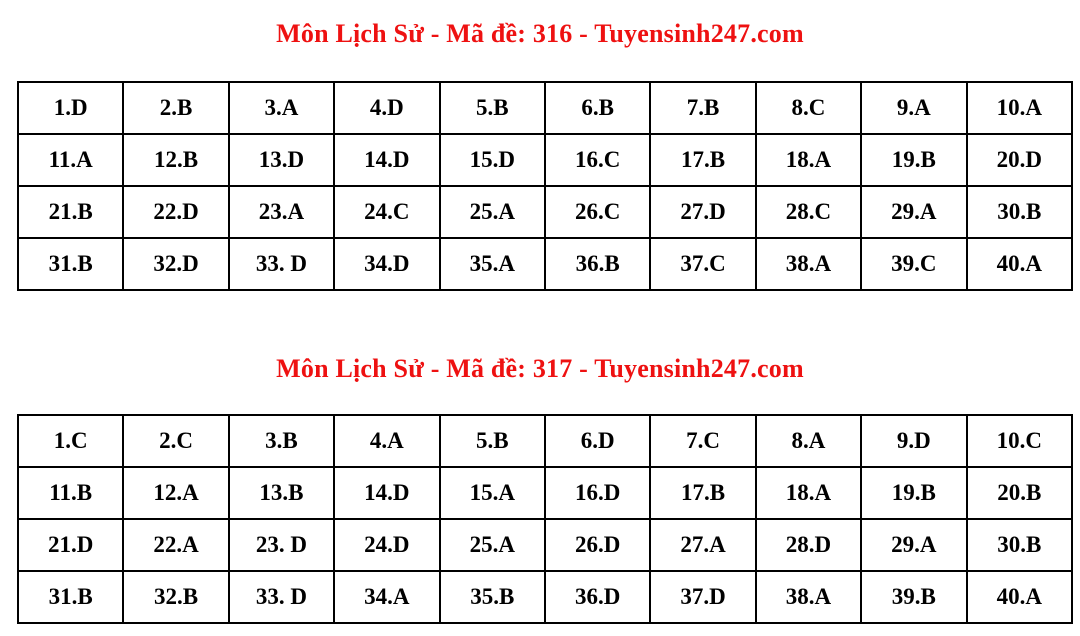 The image size is (1080, 636). What do you see at coordinates (70, 545) in the screenshot?
I see `answer-cell: 21.D` at bounding box center [70, 545].